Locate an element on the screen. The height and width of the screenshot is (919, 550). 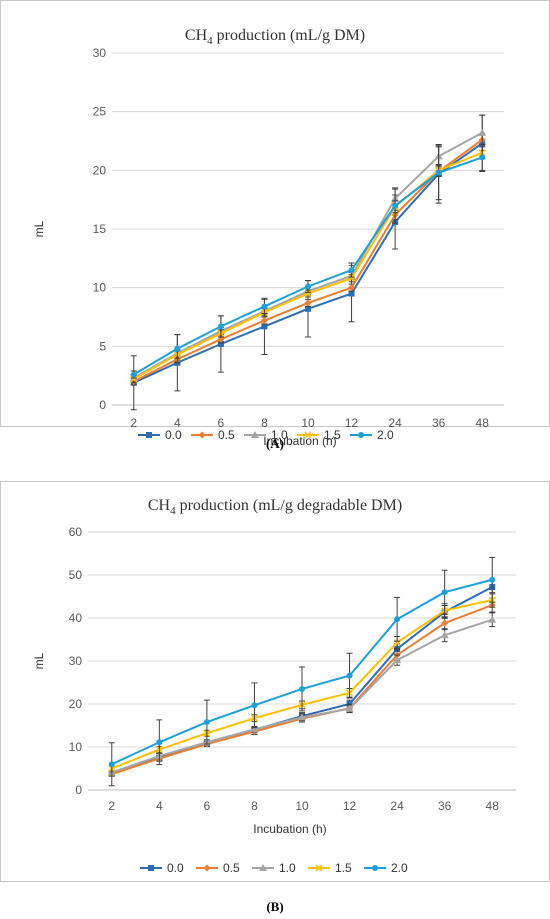
panel-b-title: CH4 production (mL/g degradable DM) is located at coordinates (275, 507).